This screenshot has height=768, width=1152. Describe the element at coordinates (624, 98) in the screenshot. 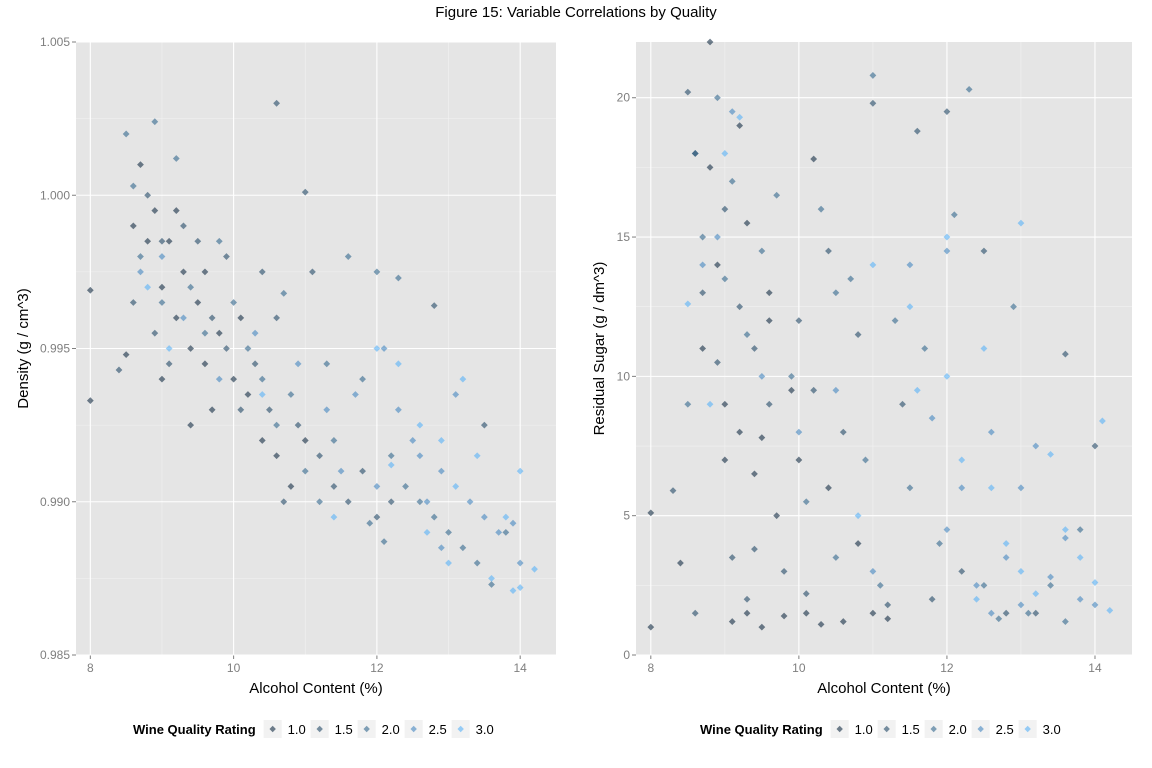

I see `y-tick-label: 20` at that location.